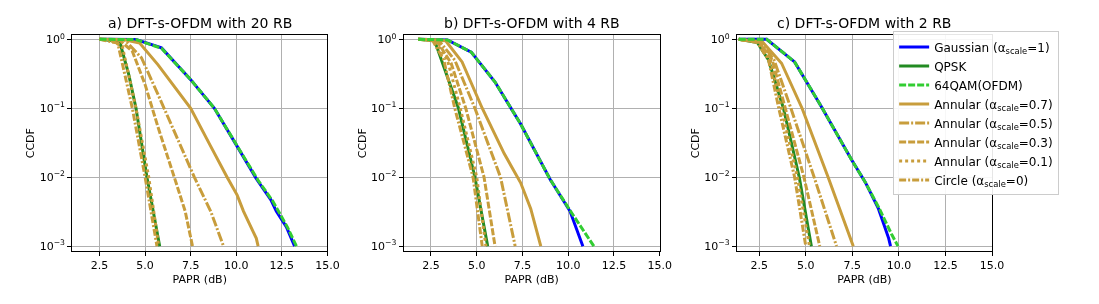 The height and width of the screenshot is (304, 1099). I want to click on legend-label: Annular (α$_{scale}$=0.3), so click(993, 143).